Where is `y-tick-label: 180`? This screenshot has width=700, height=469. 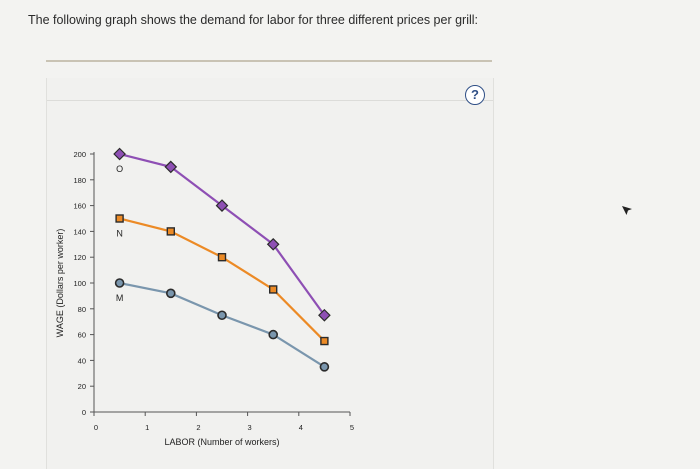
y-tick-label: 180 is located at coordinates (79, 180).